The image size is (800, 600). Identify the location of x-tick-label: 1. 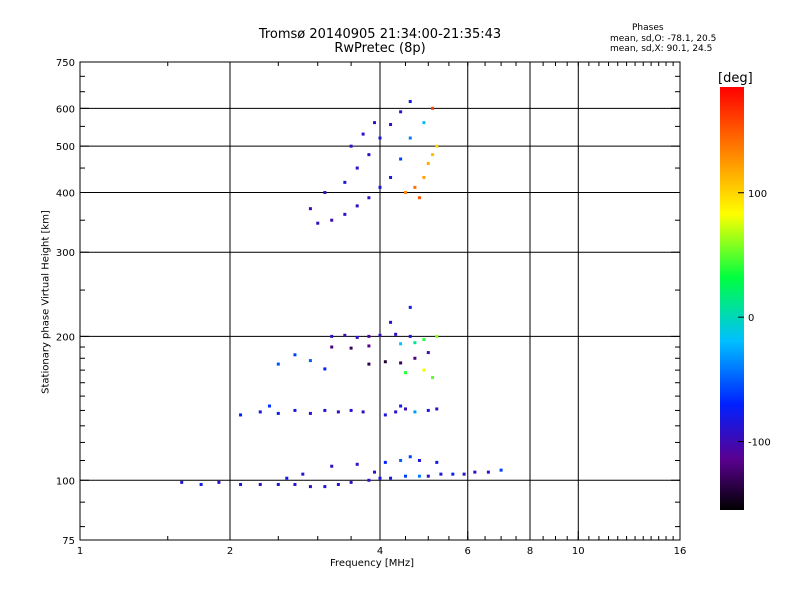
(80, 551).